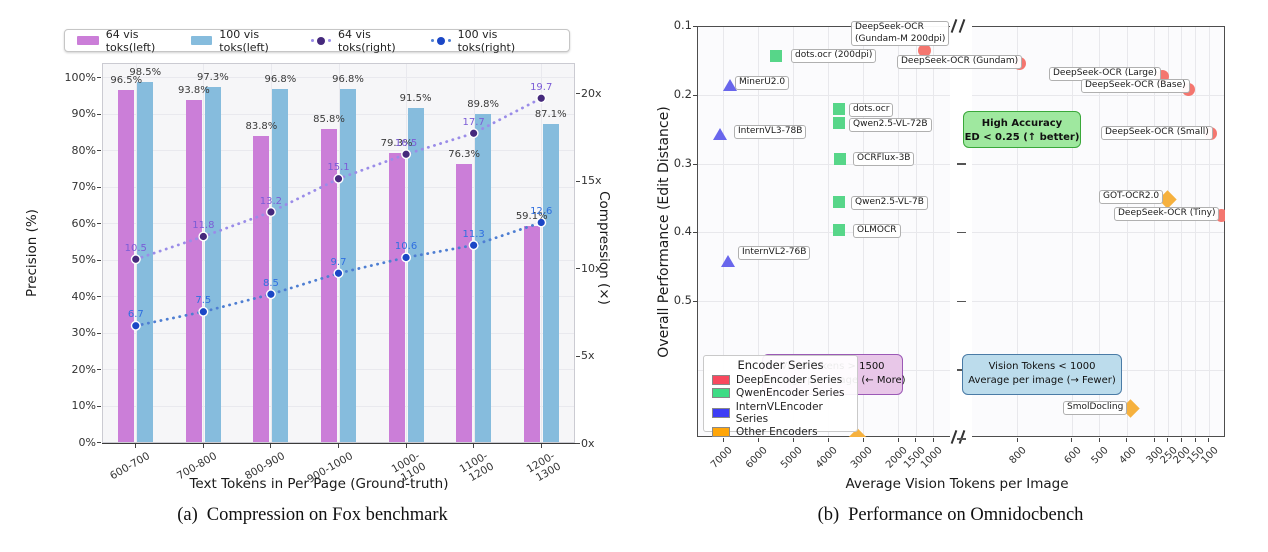  Describe the element at coordinates (784, 393) in the screenshot. I see `legend-b-item-qwen: QwenEncoder Series` at that location.